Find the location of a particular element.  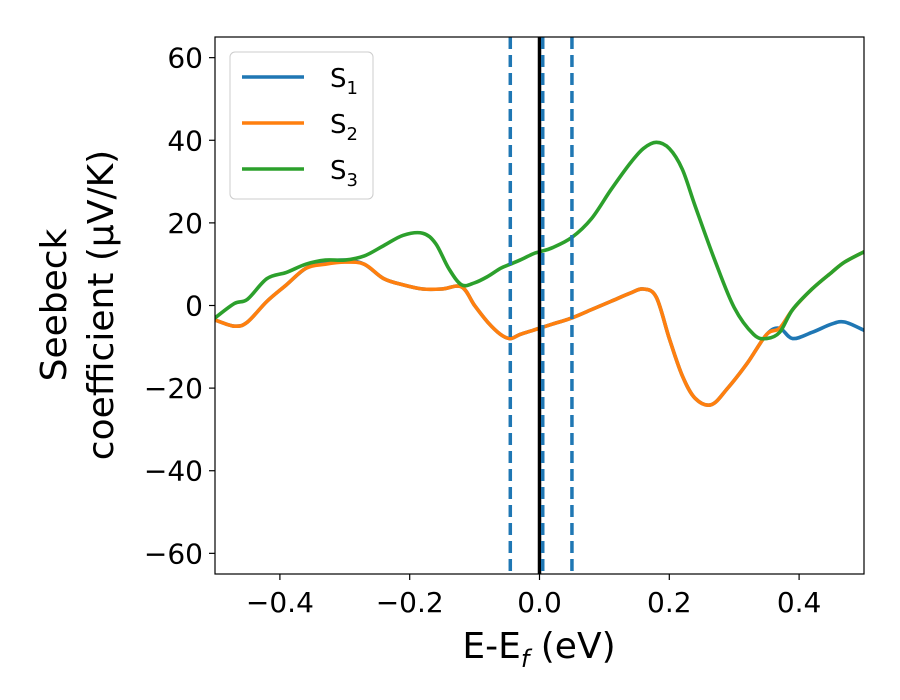

legend-label-s3: S3 is located at coordinates (344, 173).